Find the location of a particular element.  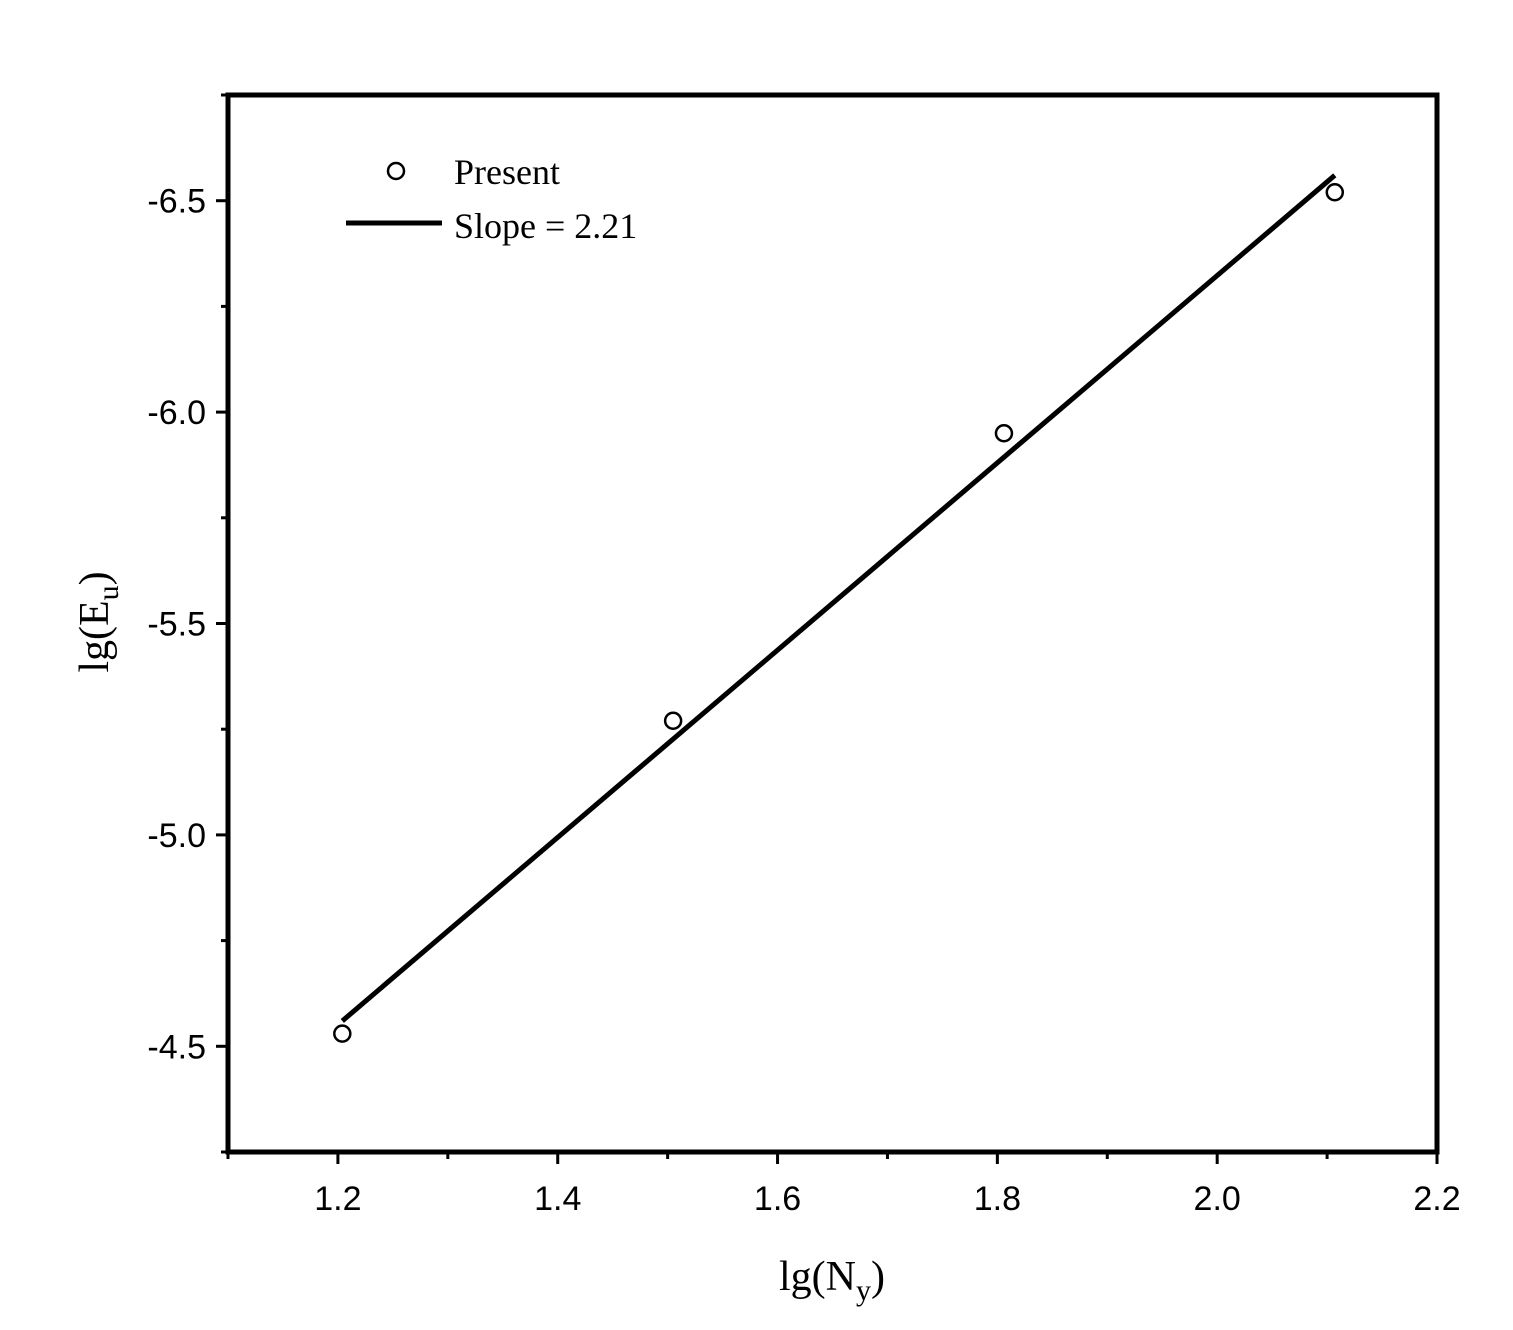

y-tick-label: -6.0 is located at coordinates (176, 413).